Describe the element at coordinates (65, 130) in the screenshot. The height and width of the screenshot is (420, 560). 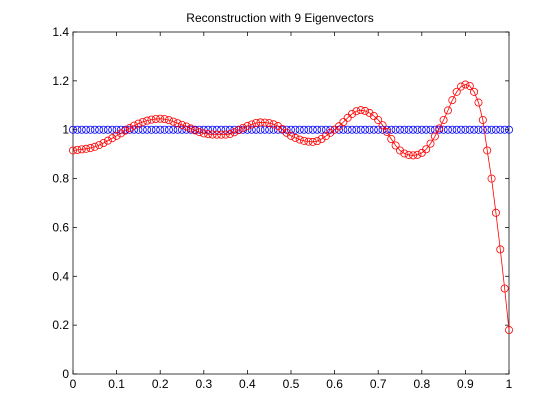
I see `y-tick-label: 1` at that location.